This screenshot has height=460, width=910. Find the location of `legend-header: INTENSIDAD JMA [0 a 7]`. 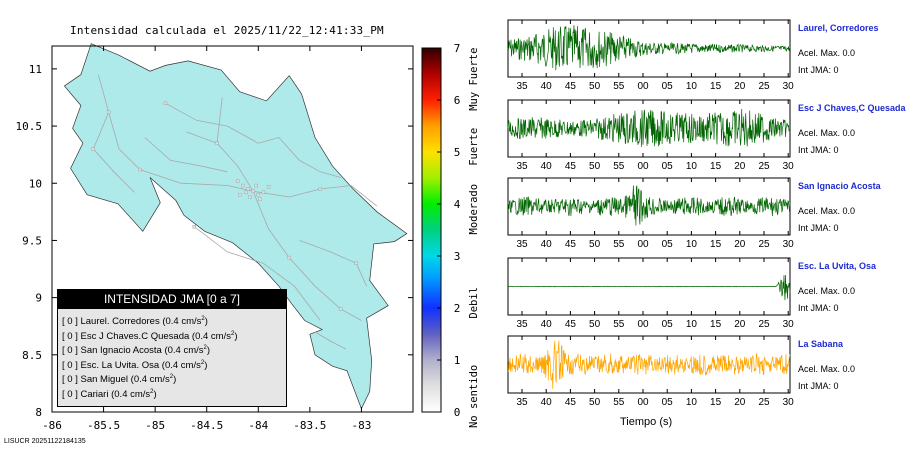

legend-header: INTENSIDAD JMA [0 a 7] is located at coordinates (172, 299).